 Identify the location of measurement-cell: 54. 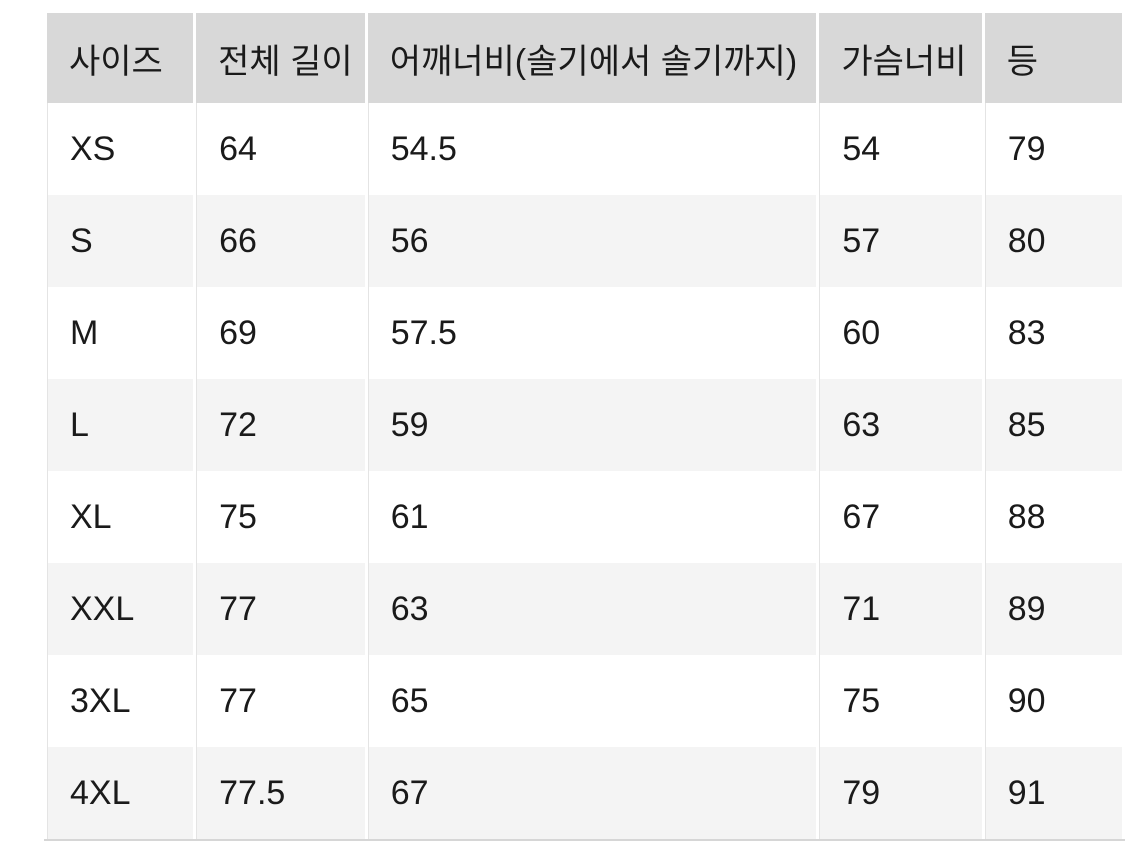
(900, 149).